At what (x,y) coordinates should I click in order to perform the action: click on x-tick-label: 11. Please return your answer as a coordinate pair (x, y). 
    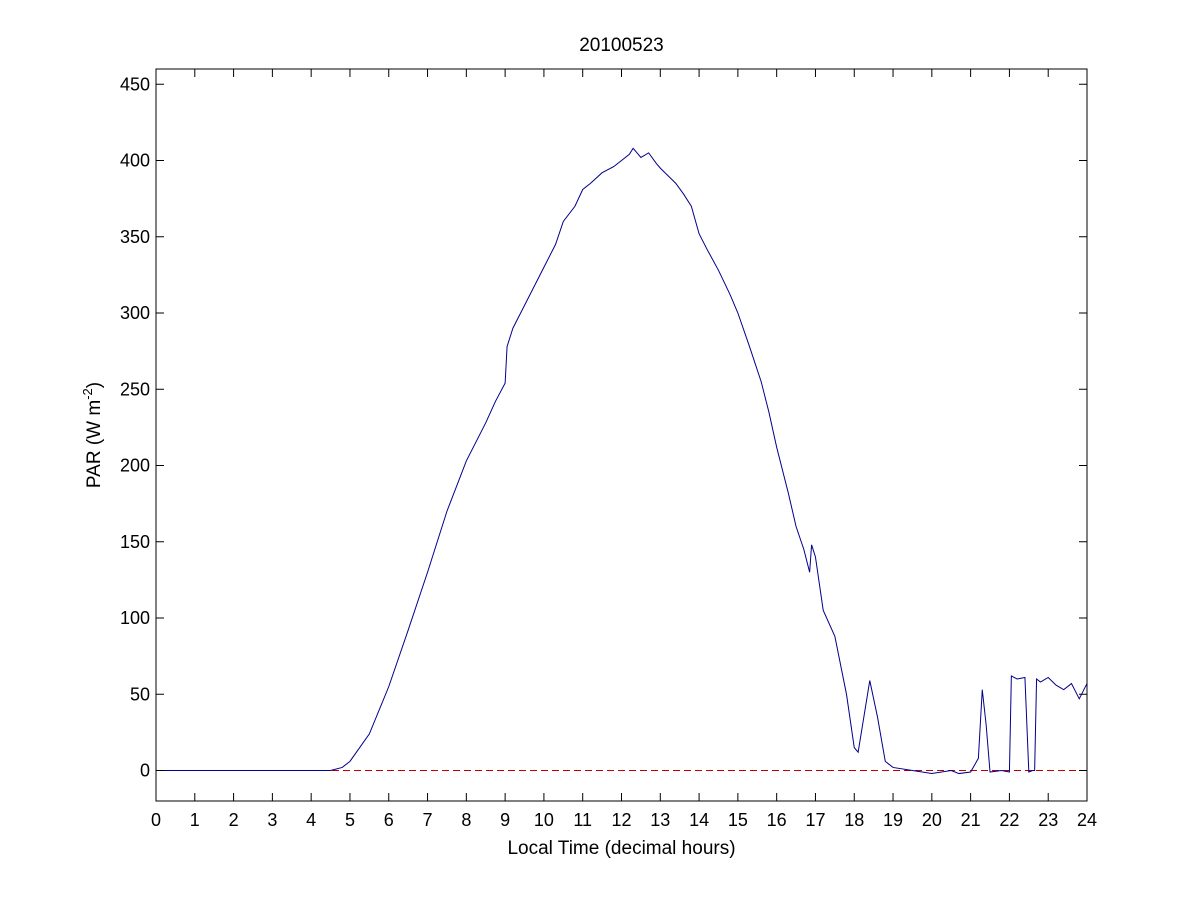
    Looking at the image, I should click on (582, 820).